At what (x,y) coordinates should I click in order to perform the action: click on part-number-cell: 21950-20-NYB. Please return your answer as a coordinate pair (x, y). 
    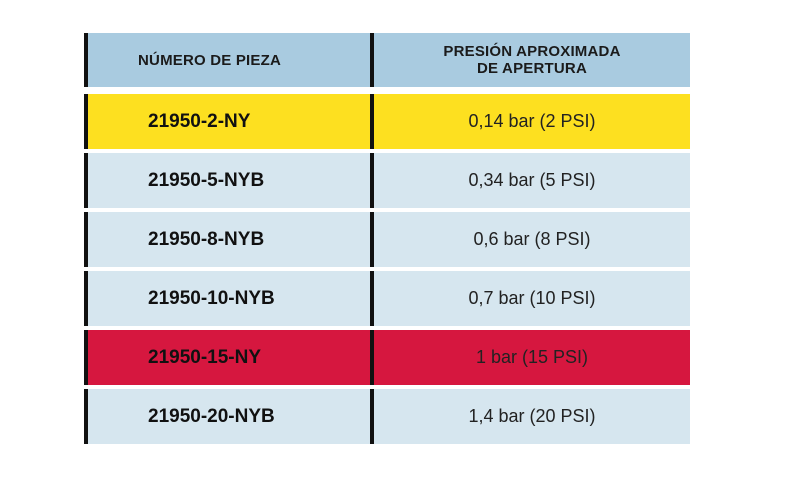
    Looking at the image, I should click on (227, 416).